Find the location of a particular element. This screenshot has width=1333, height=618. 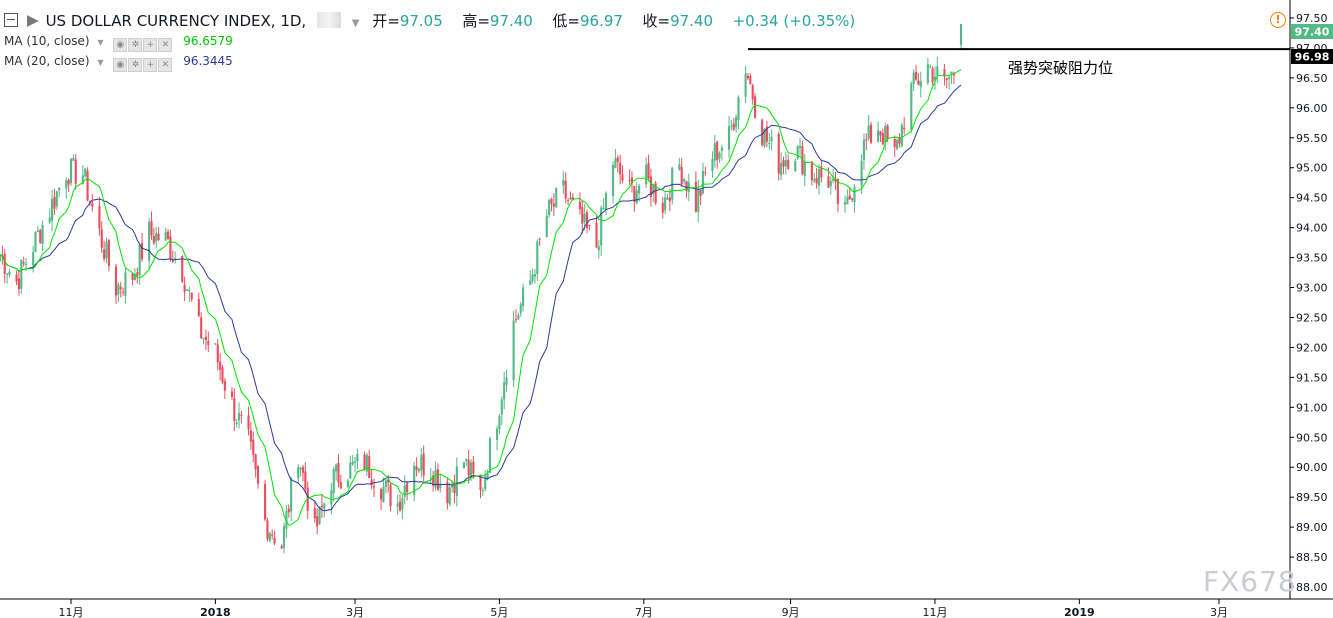

price-tick-label: 92.50 is located at coordinates (1312, 317).